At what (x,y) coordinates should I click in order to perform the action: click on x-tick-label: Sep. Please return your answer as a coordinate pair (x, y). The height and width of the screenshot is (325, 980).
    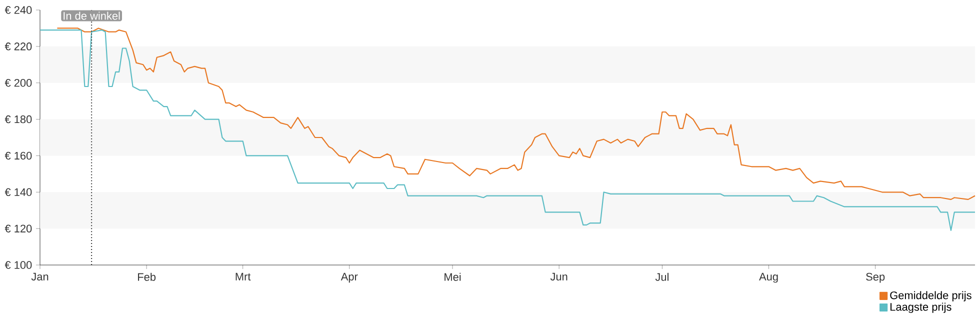
    Looking at the image, I should click on (875, 277).